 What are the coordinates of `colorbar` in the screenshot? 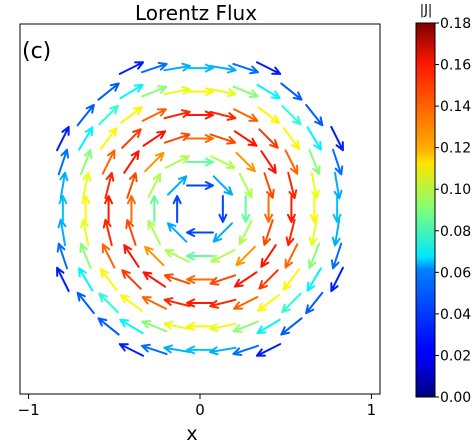 It's located at (425, 210).